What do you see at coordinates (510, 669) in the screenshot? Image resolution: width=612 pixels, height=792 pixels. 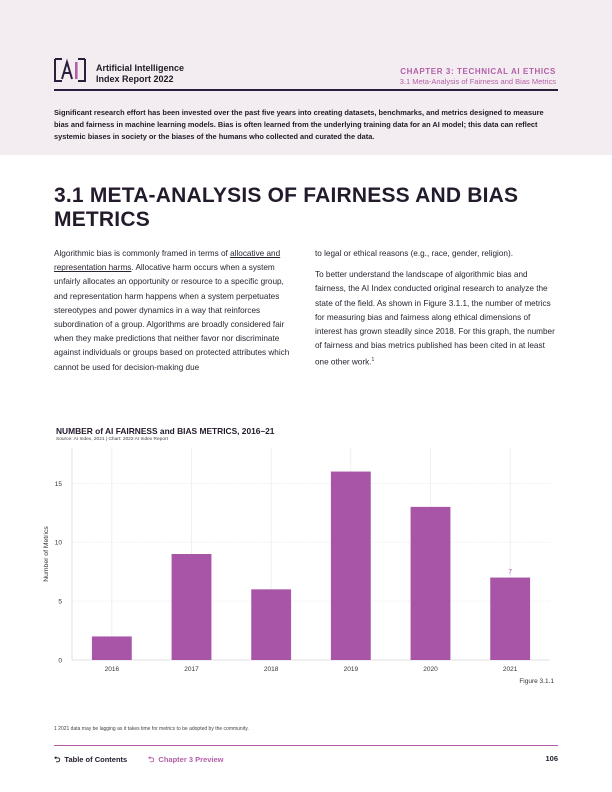 I see `x-tick-label: 2021` at bounding box center [510, 669].